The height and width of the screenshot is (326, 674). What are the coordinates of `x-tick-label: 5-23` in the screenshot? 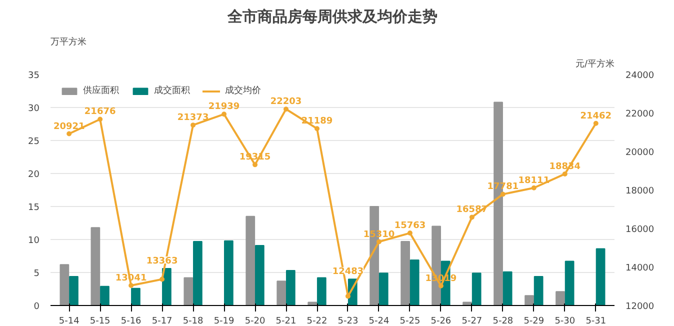 It's located at (348, 321).